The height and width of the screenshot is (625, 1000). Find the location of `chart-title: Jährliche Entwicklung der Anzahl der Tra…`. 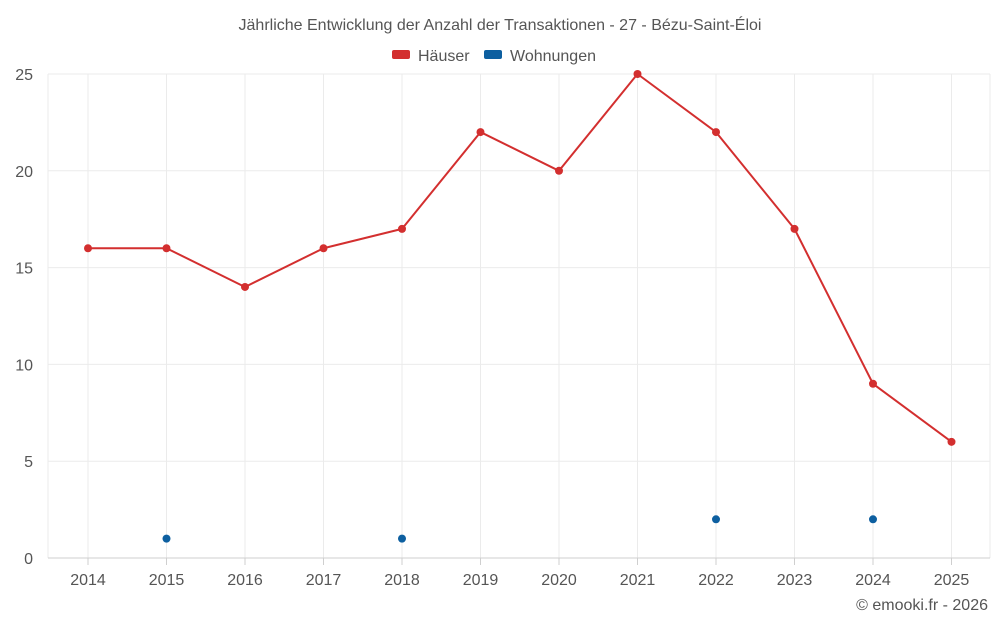

chart-title: Jährliche Entwicklung der Anzahl der Tra… is located at coordinates (500, 24).